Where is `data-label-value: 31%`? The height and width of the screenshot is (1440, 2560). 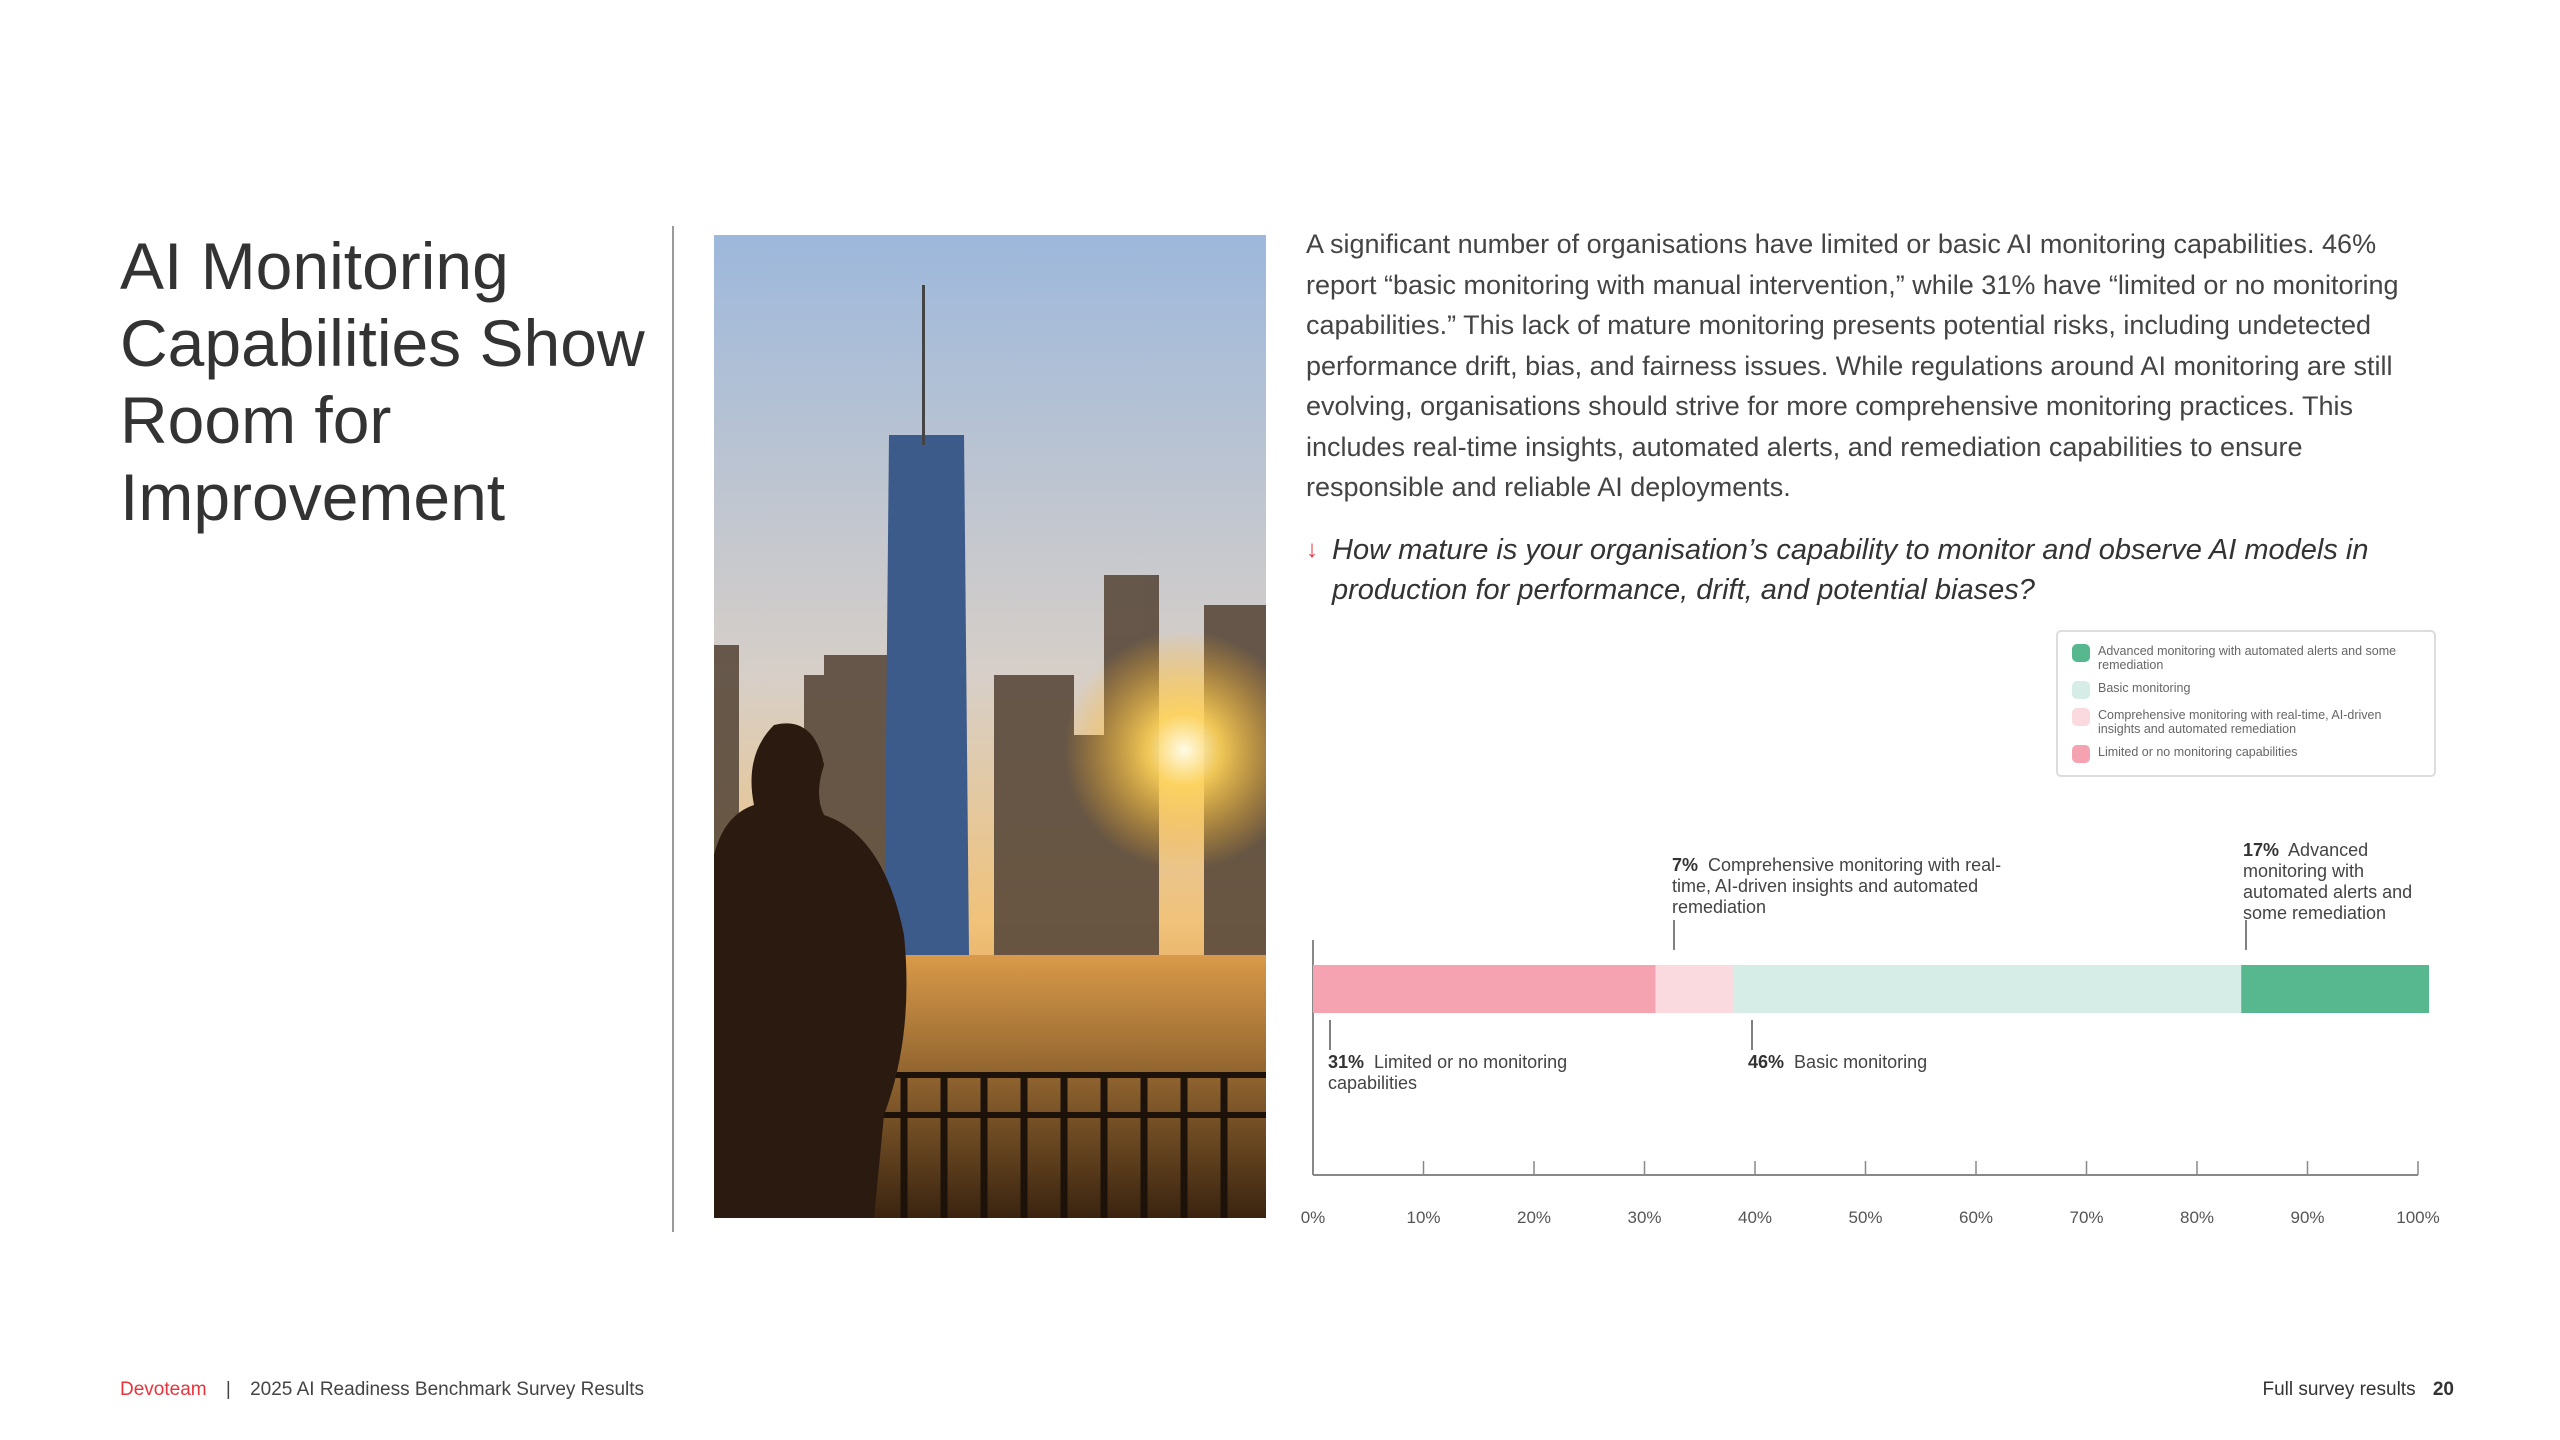
data-label-value: 31% is located at coordinates (1346, 1062).